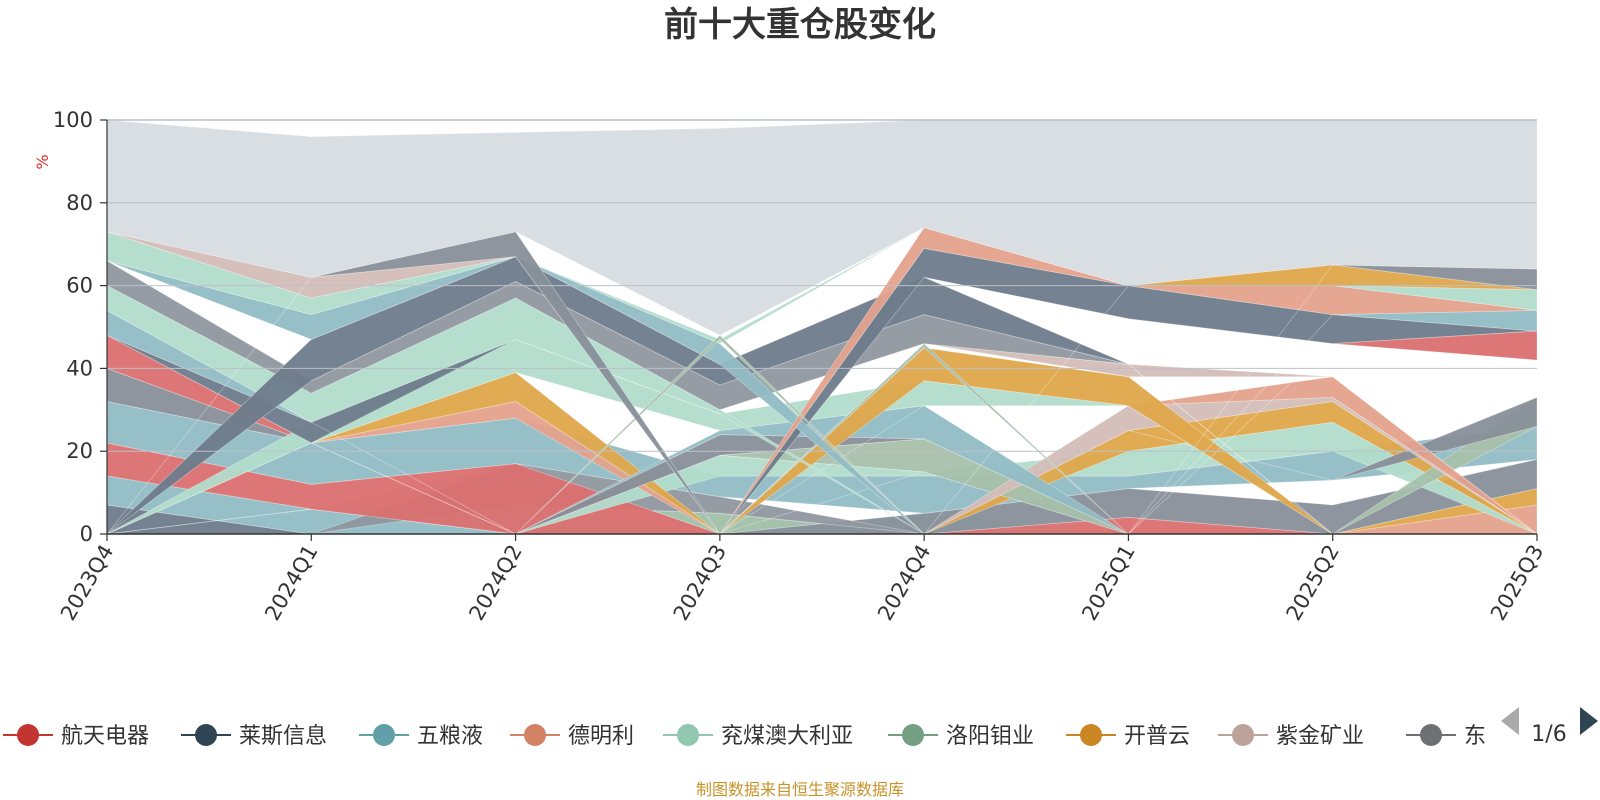 The height and width of the screenshot is (800, 1600). What do you see at coordinates (990, 736) in the screenshot?
I see `legend-label: 洛阳钼业` at bounding box center [990, 736].